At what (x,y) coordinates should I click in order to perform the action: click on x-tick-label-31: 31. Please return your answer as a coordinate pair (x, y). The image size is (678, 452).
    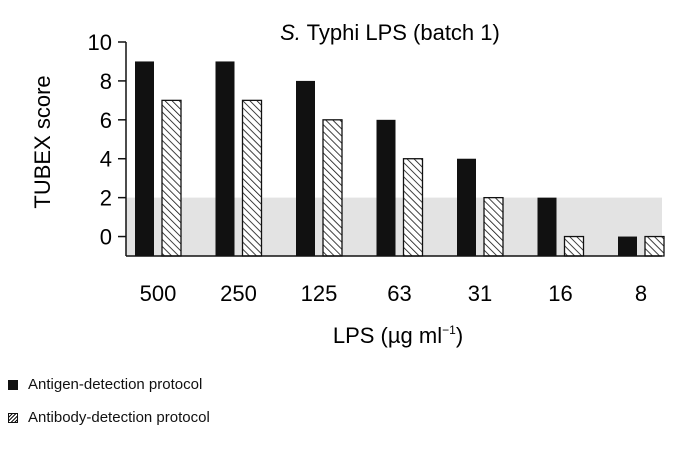
    Looking at the image, I should click on (480, 293).